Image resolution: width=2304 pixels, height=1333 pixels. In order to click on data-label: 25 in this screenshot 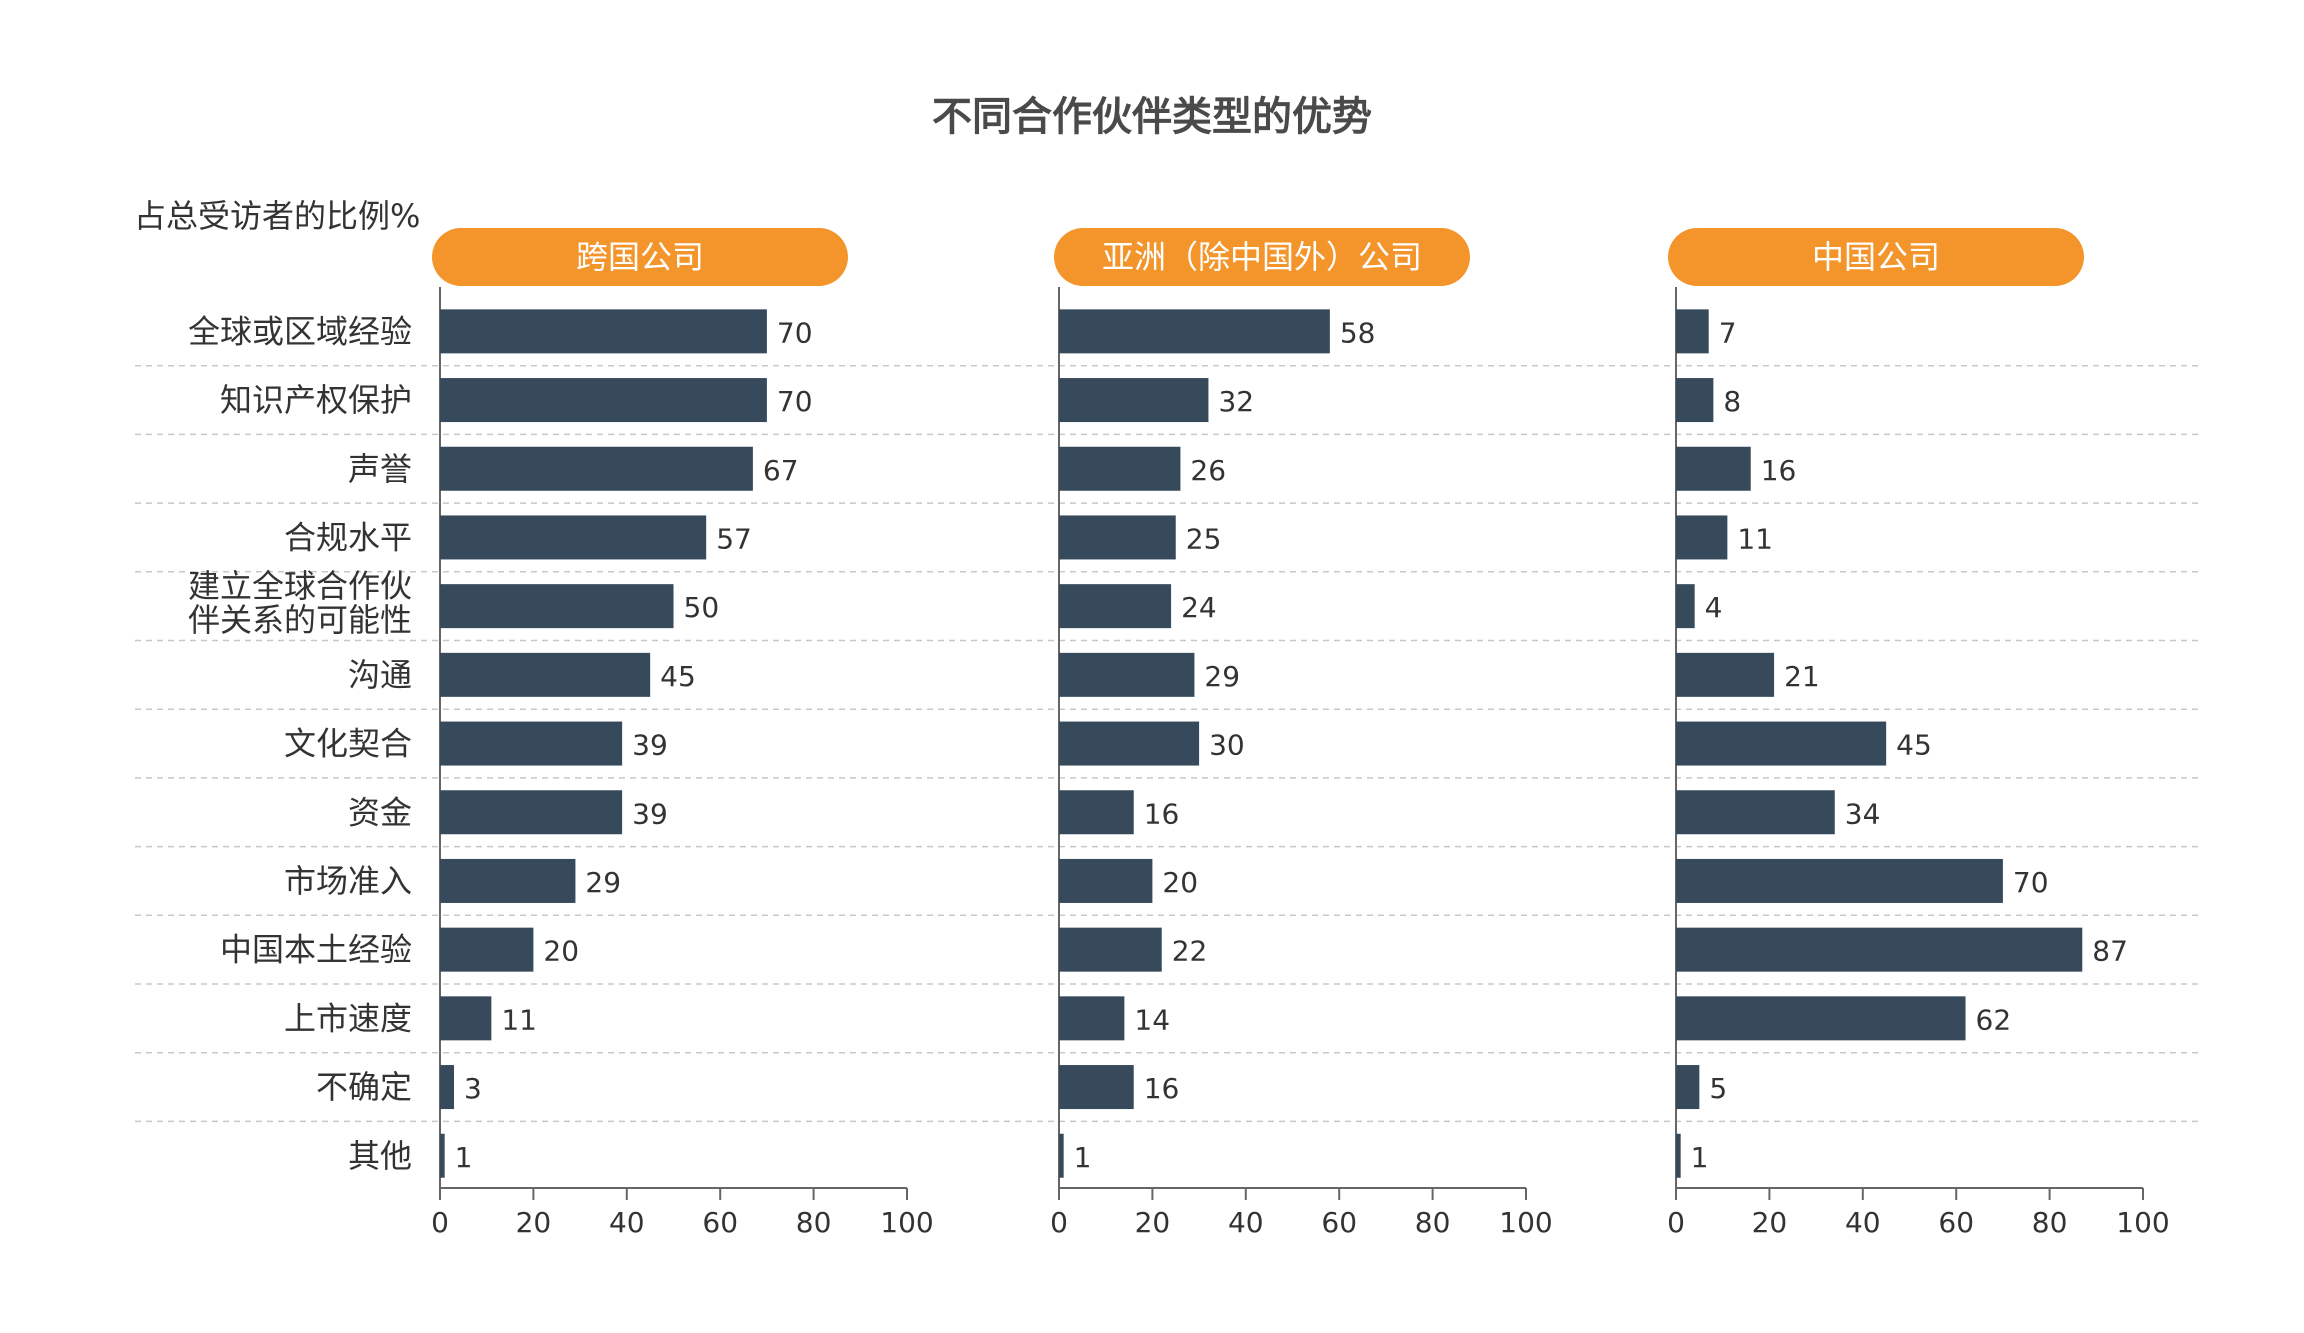, I will do `click(1204, 538)`.